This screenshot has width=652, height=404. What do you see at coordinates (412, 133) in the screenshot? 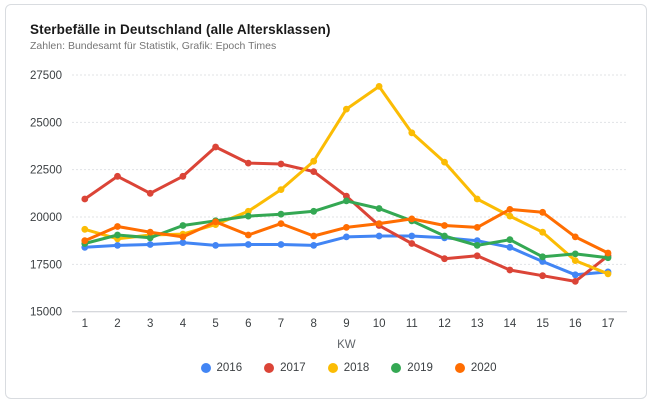
I see `data-point-2018-kw11` at bounding box center [412, 133].